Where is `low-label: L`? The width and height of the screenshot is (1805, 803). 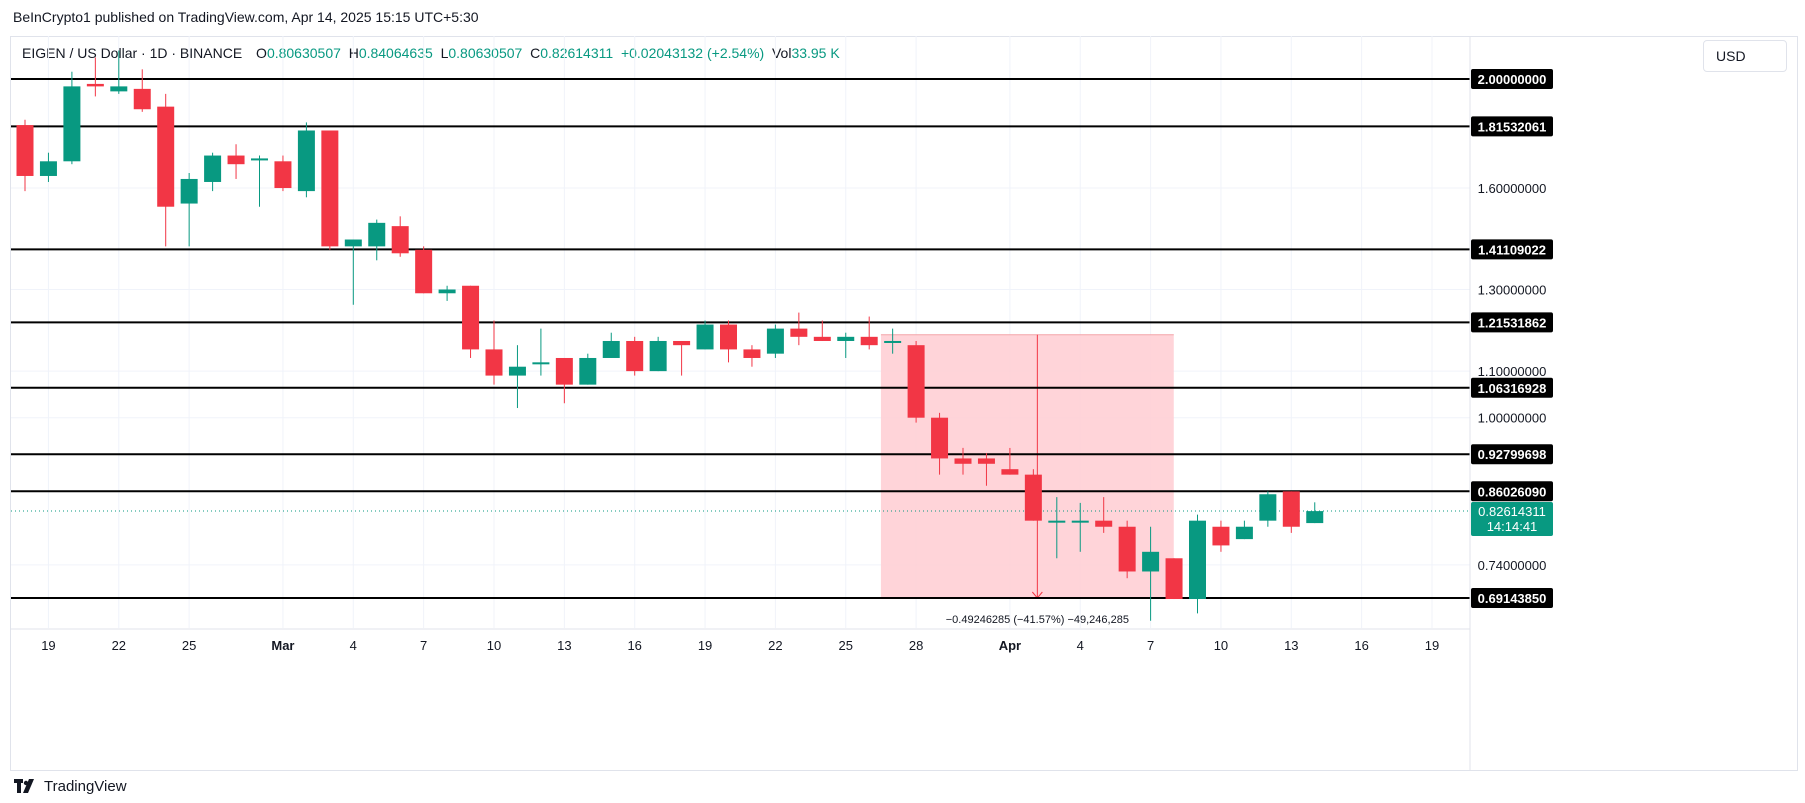
low-label: L is located at coordinates (444, 53).